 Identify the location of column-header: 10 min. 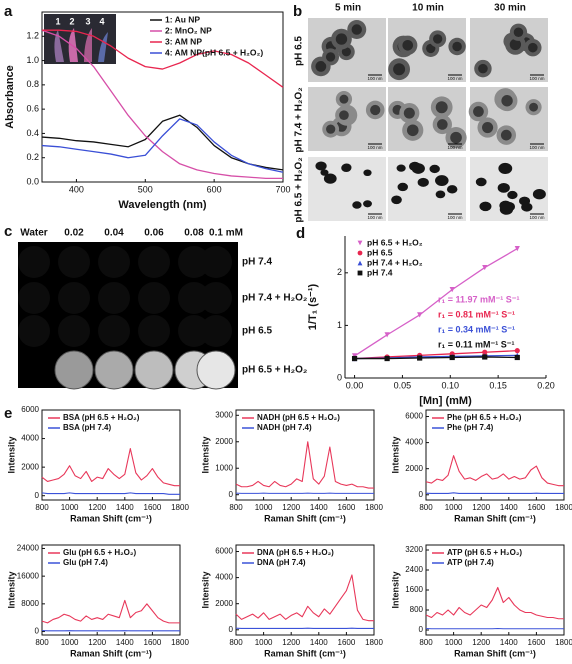
(428, 8).